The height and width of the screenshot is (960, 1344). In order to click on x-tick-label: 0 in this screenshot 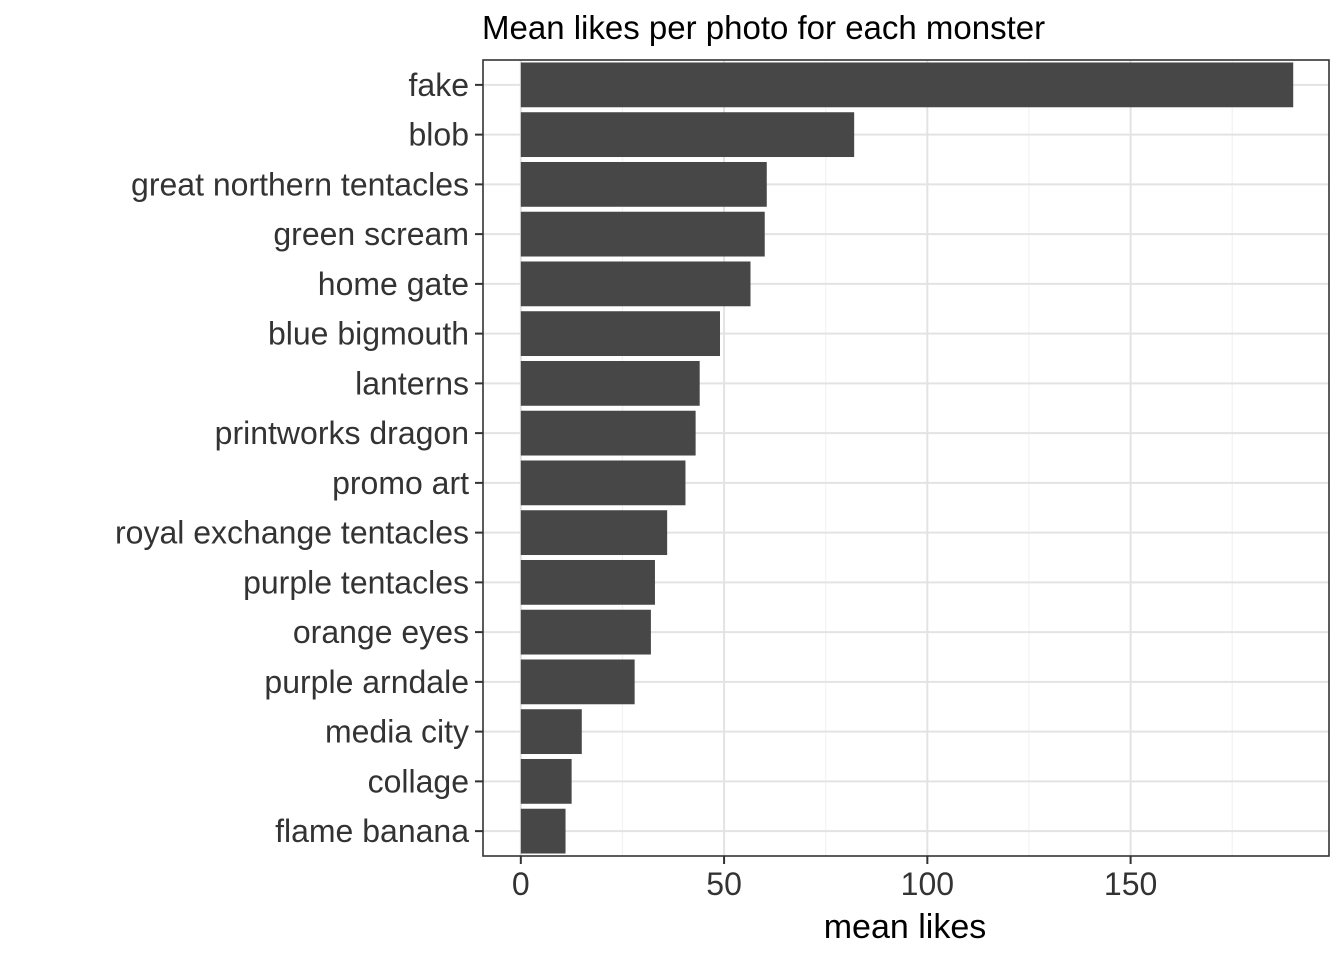, I will do `click(521, 884)`.